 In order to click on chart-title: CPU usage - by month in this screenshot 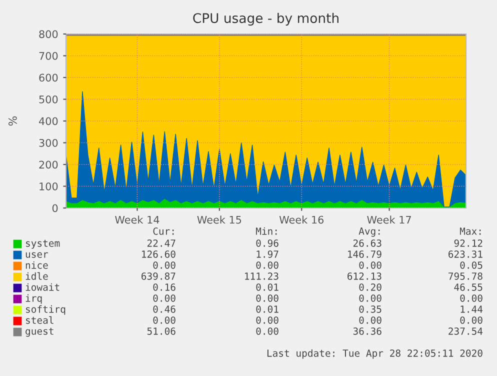, I will do `click(265, 19)`.